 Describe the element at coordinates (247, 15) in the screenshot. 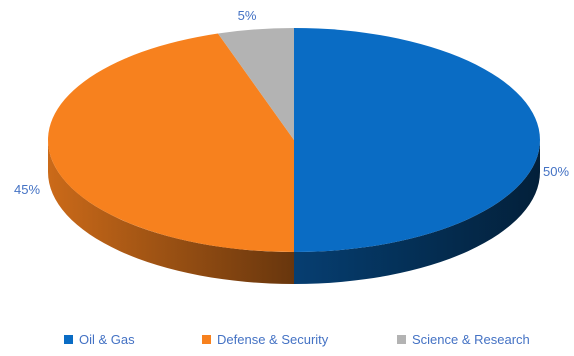

I see `data-label-science-research: 5%` at that location.